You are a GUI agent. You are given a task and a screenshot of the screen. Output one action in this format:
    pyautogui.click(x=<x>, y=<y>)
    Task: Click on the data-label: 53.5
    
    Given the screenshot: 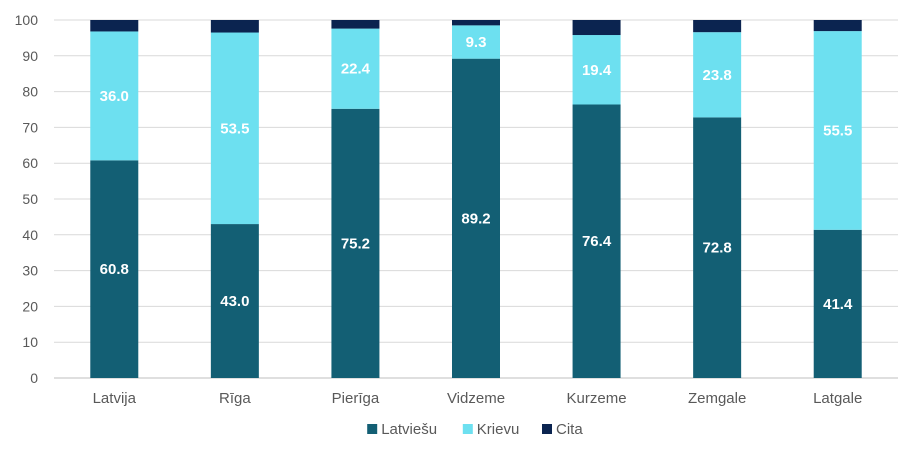 What is the action you would take?
    pyautogui.click(x=234, y=128)
    